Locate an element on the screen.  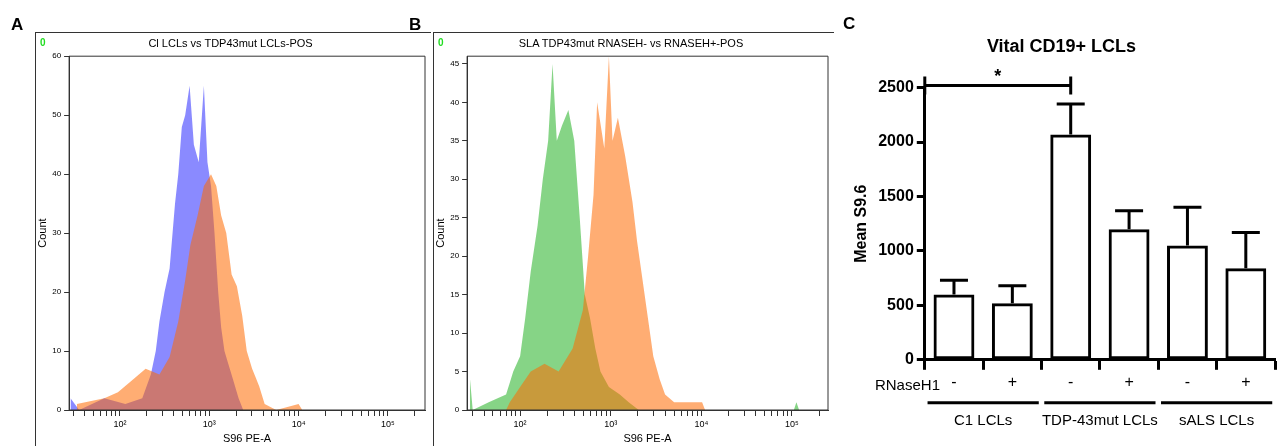
y-tick-label: 25 is located at coordinates (455, 217).